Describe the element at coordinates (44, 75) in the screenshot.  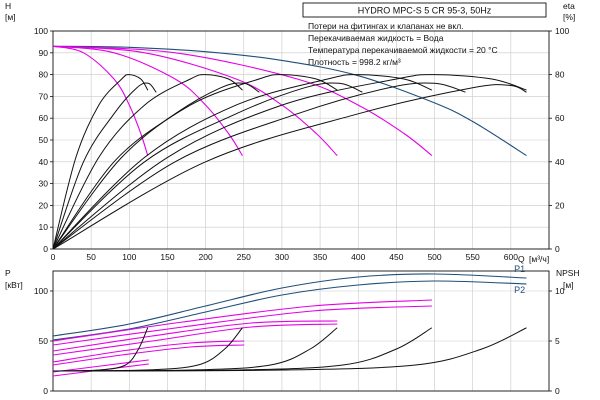
I see `y-left-tick-label: 80` at that location.